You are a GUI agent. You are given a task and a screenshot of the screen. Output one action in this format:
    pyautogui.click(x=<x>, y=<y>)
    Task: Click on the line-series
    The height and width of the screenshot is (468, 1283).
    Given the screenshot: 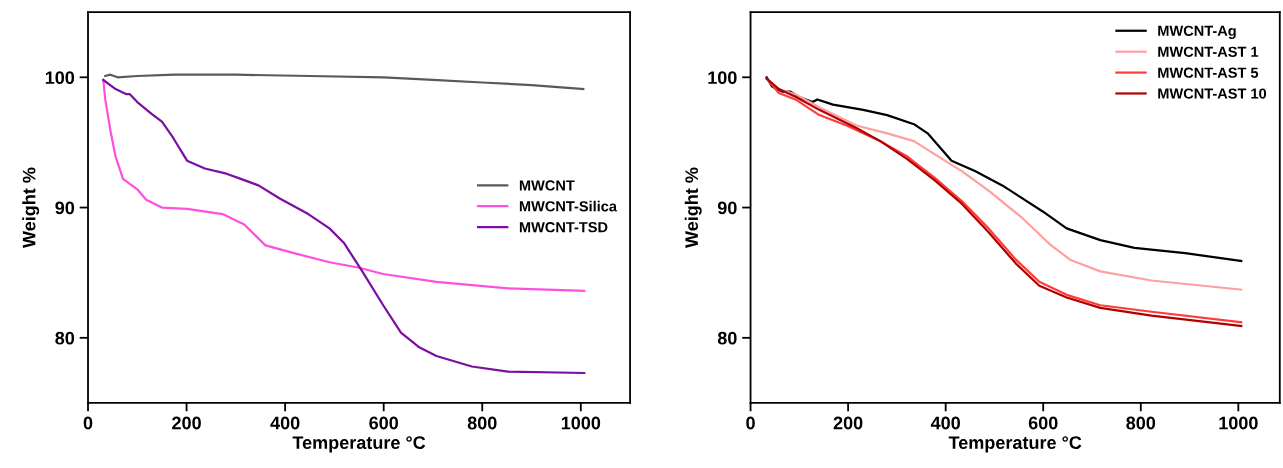 What is the action you would take?
    pyautogui.click(x=344, y=82)
    